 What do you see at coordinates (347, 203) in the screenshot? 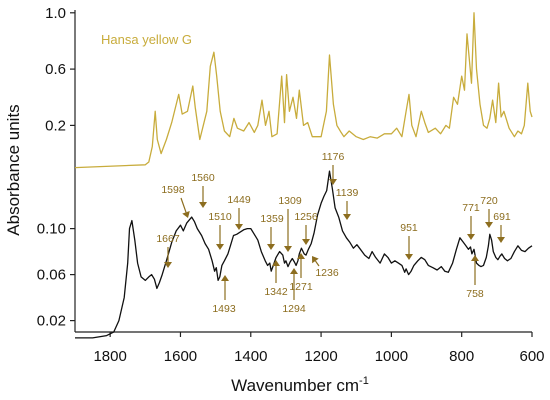
I see `peak-annotation: 1139` at bounding box center [347, 203].